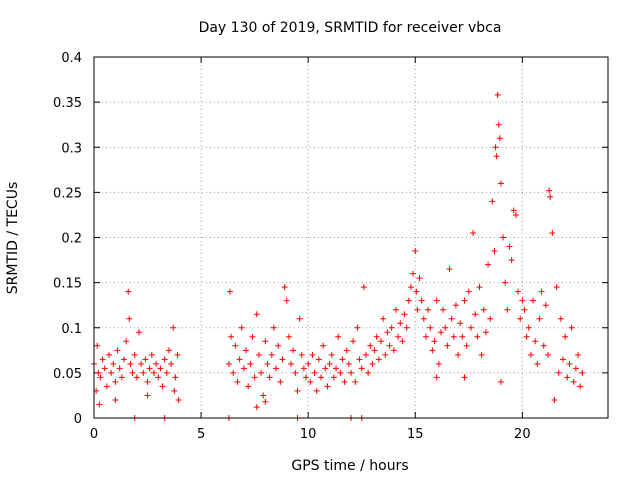  I want to click on y-axis-label: SRMTID / TECUs, so click(13, 238).